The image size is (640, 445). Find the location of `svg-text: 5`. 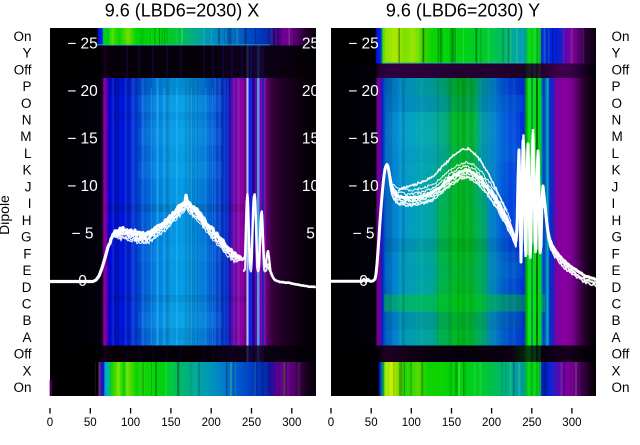

svg-text: 5 is located at coordinates (310, 234).